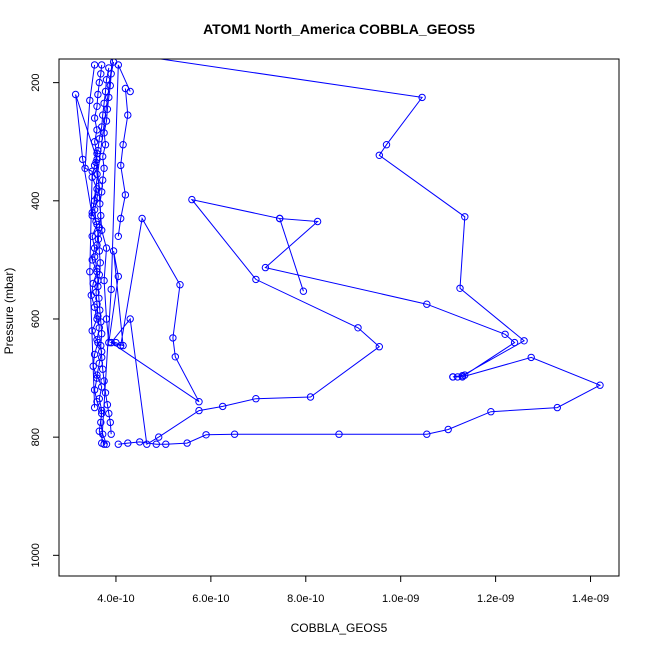  I want to click on x-tick-label: 6.0e-10, so click(210, 599).